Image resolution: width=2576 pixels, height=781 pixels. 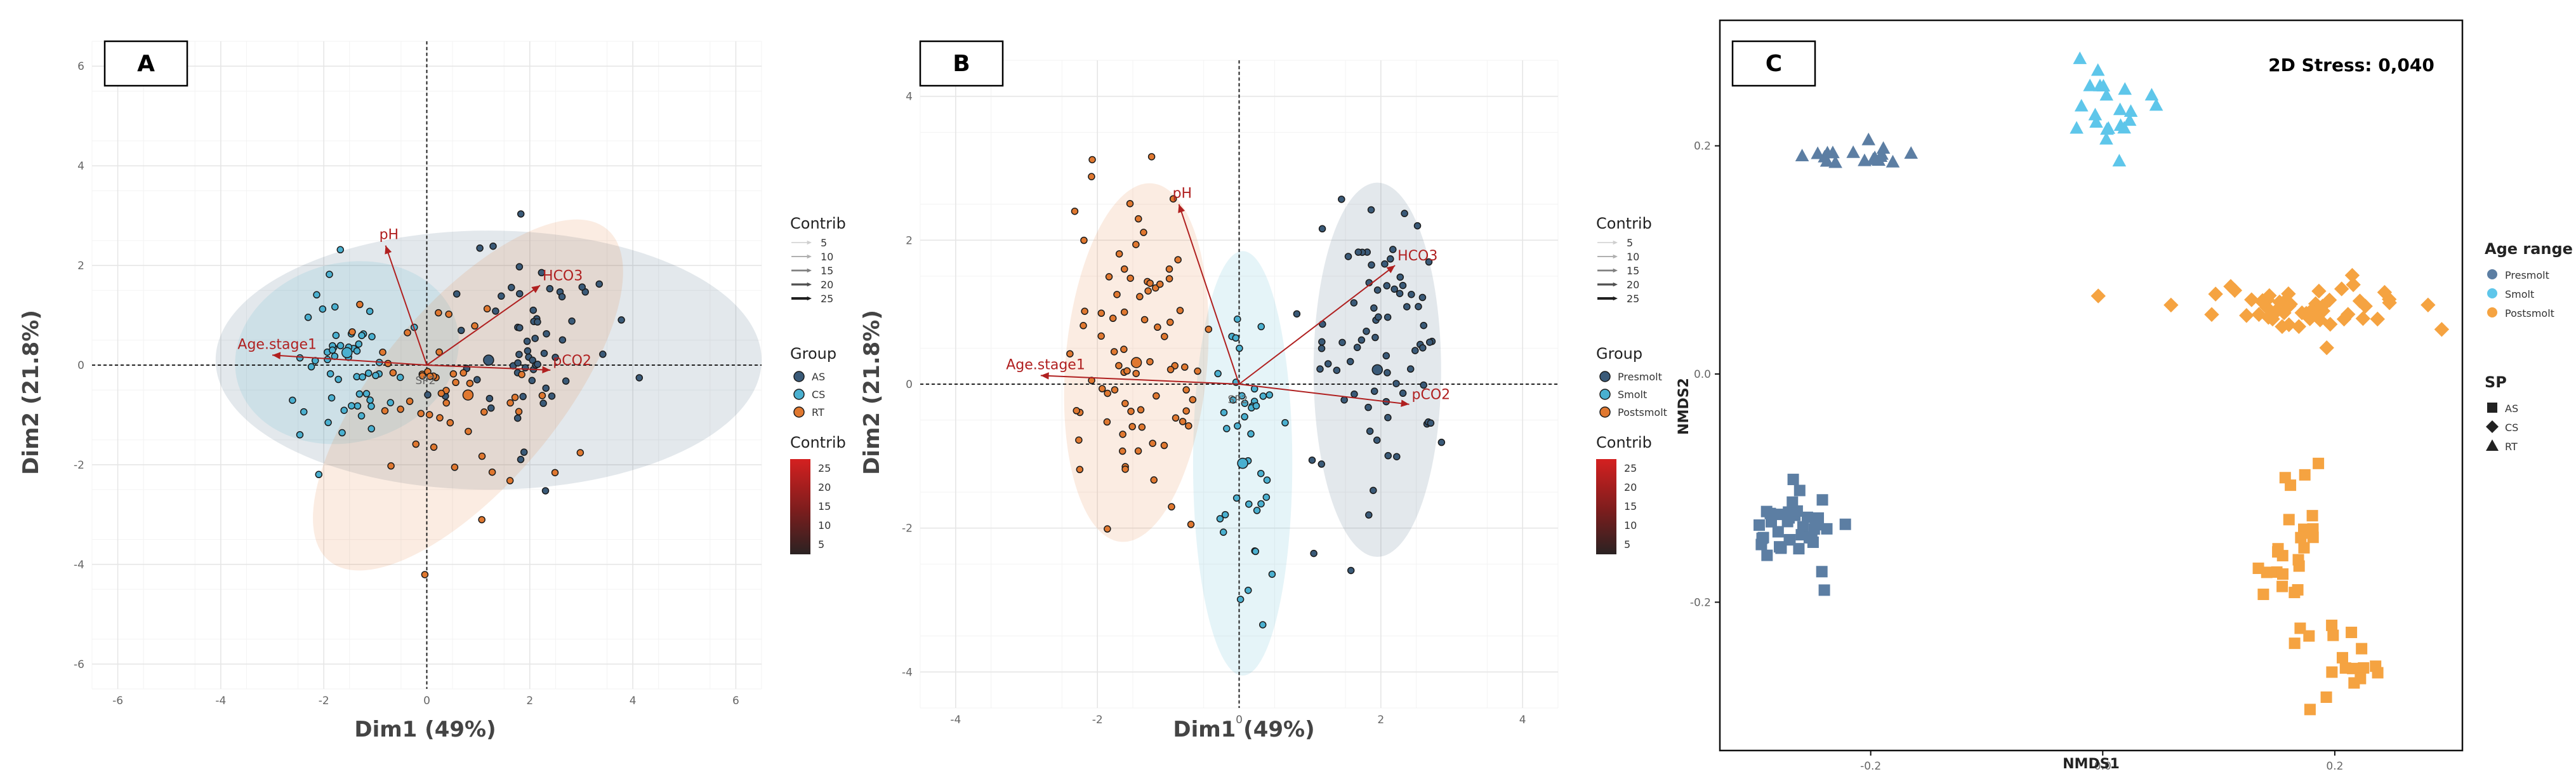 What do you see at coordinates (1209, 295) in the screenshot?
I see `vector-ph` at bounding box center [1209, 295].